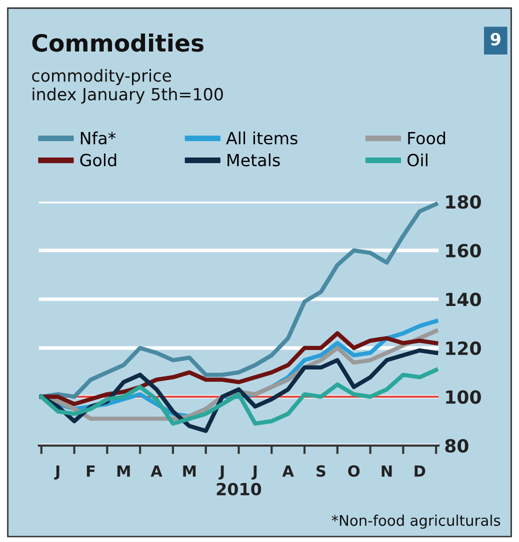 This screenshot has height=542, width=519. Describe the element at coordinates (456, 445) in the screenshot. I see `y-tick-label: 80` at that location.